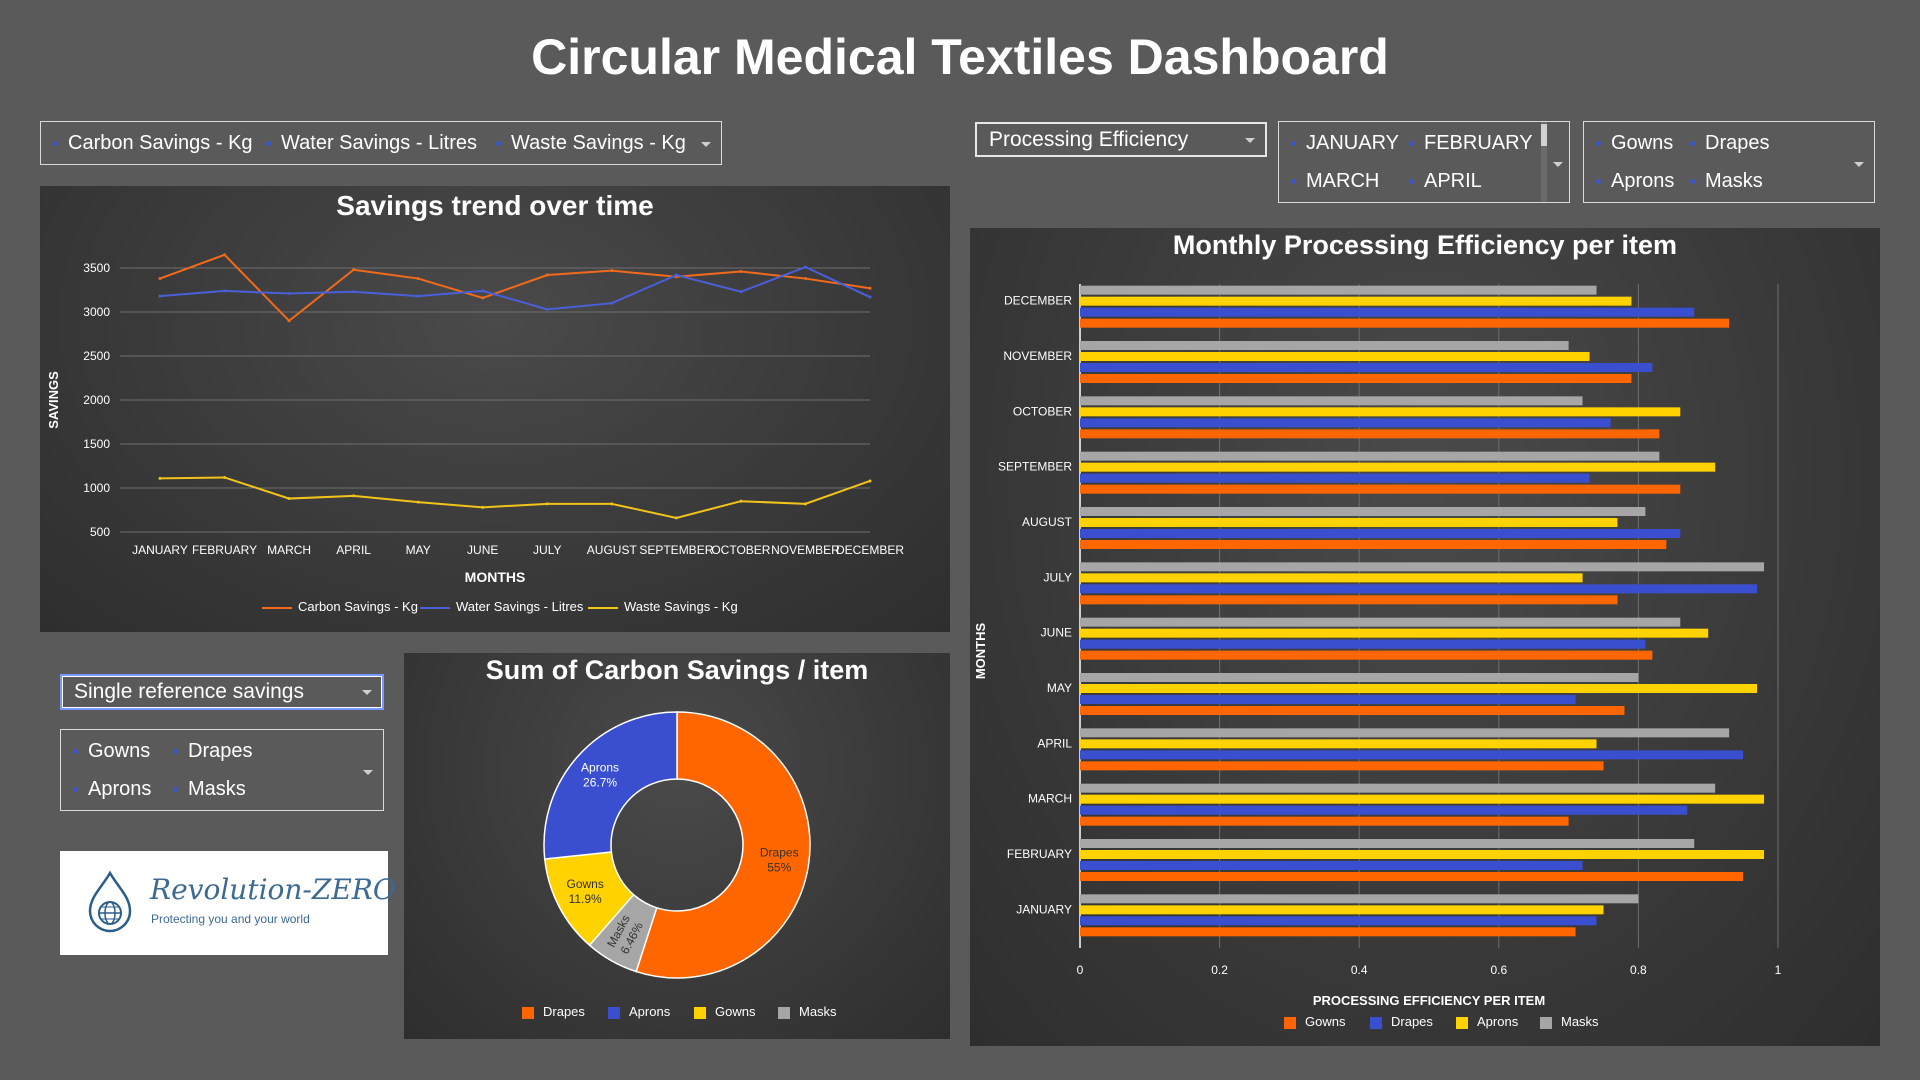  Describe the element at coordinates (564, 1011) in the screenshot. I see `legend-label: Drapes` at that location.